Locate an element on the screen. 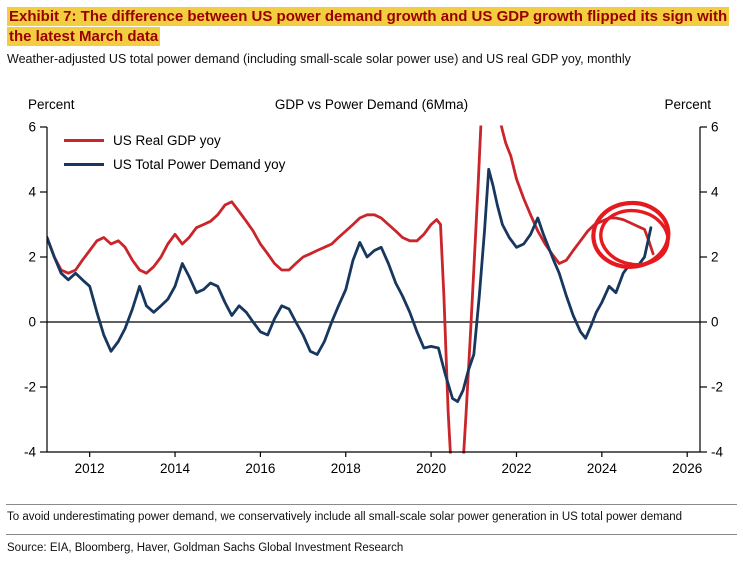  annotation-circle is located at coordinates (631, 234).